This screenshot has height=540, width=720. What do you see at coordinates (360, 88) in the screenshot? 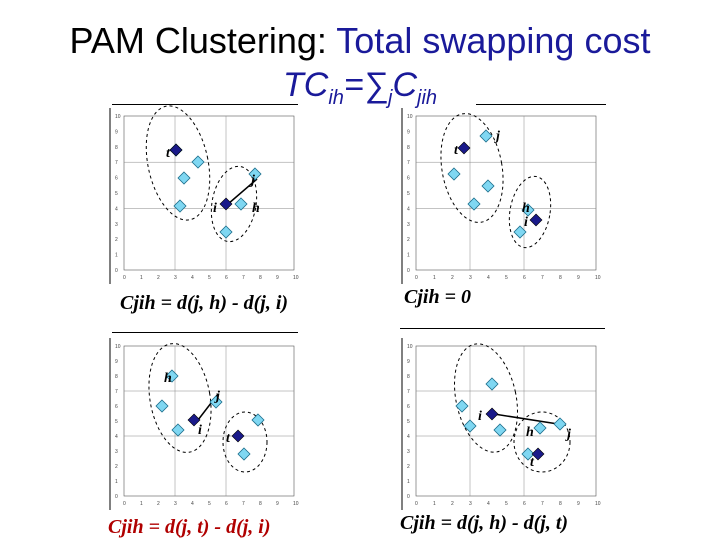
I see `title-formula: TCih=∑jCjih` at bounding box center [360, 88].